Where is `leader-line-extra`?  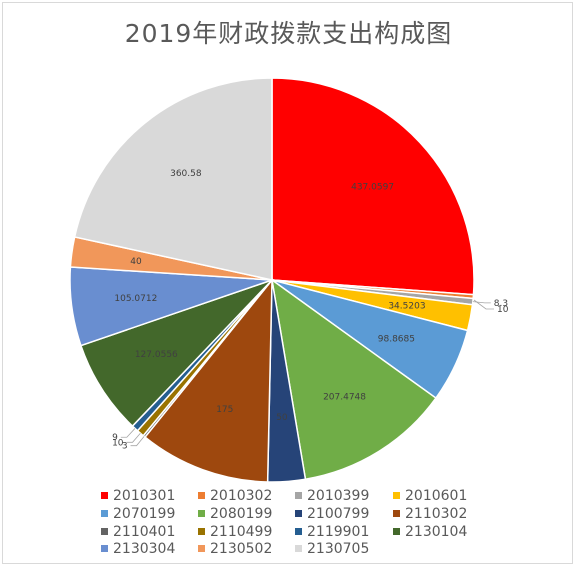
leader-line-extra is located at coordinates (483, 304).